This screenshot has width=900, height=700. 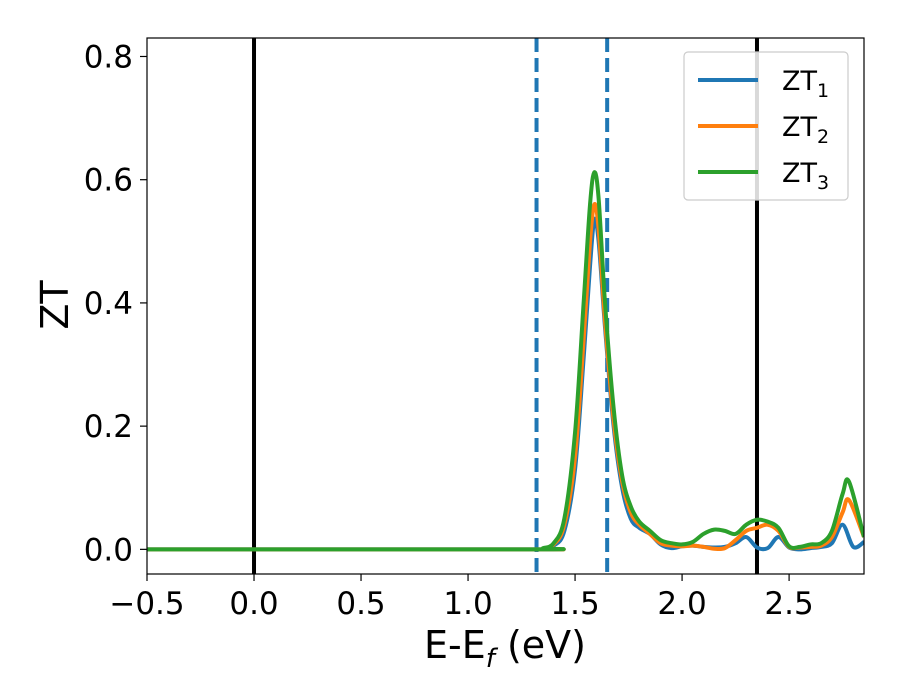 I want to click on y-tick-label: 0.8, so click(x=108, y=57).